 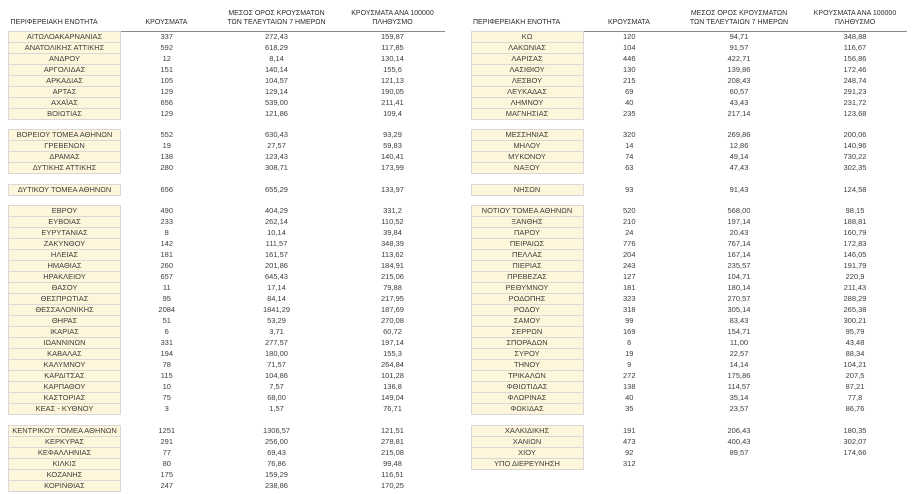 I want to click on table-row: ΠΑΡΟΥ 24 20,43 160,79, so click(x=688, y=233).